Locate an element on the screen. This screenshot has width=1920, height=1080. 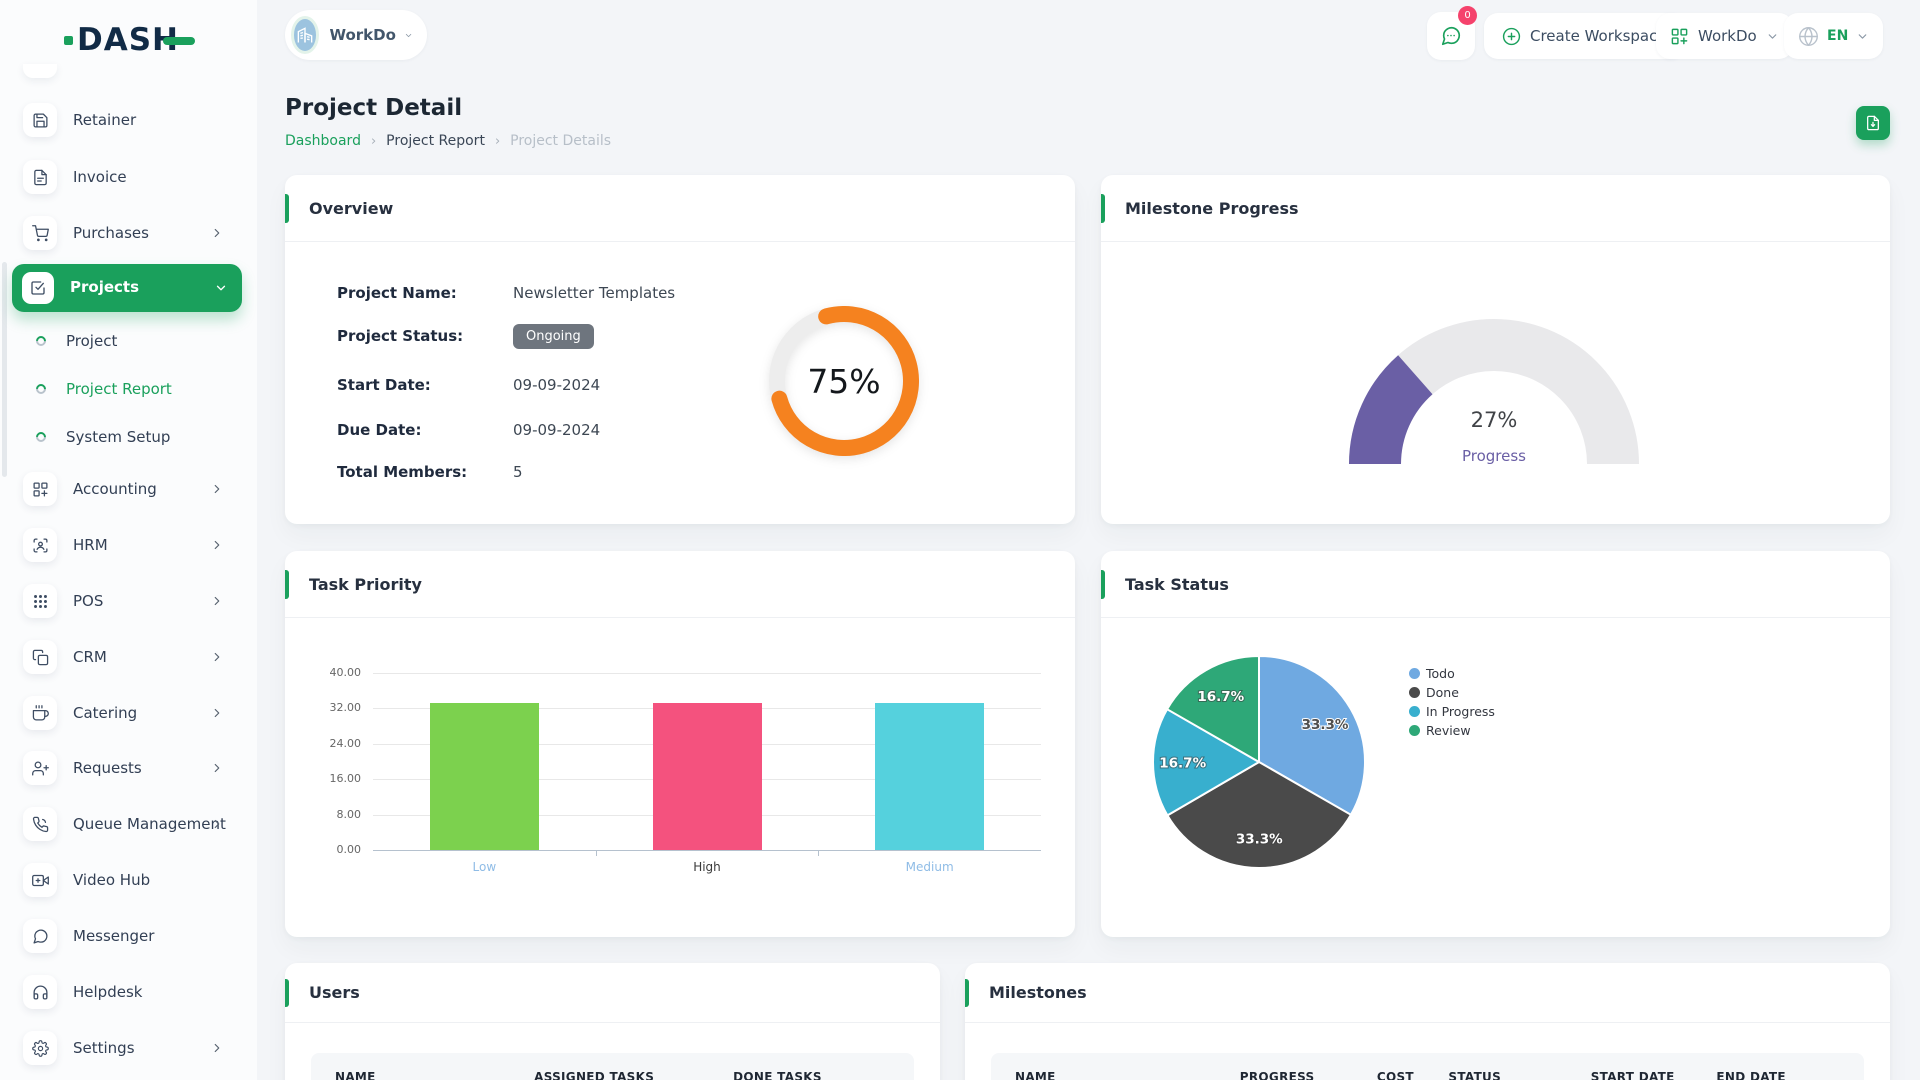
users-table: NAME ASSIGNED TASKS DONE TASKS is located at coordinates (612, 1066).